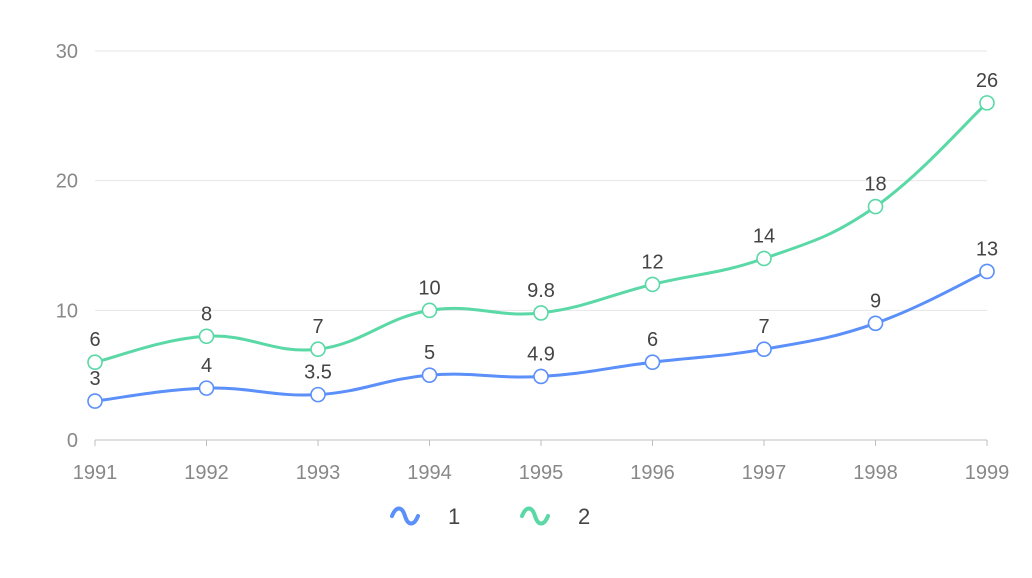 This screenshot has width=1032, height=578. Describe the element at coordinates (318, 373) in the screenshot. I see `data-label-1-1993: 3.5` at that location.